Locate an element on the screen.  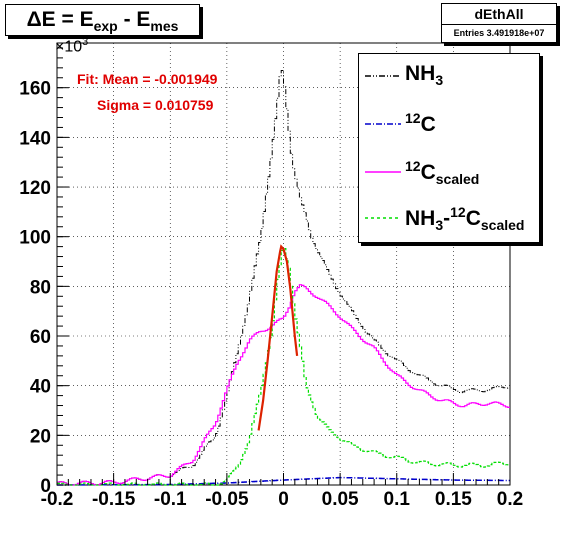
x-tick-label: -0.05 is located at coordinates (227, 499).